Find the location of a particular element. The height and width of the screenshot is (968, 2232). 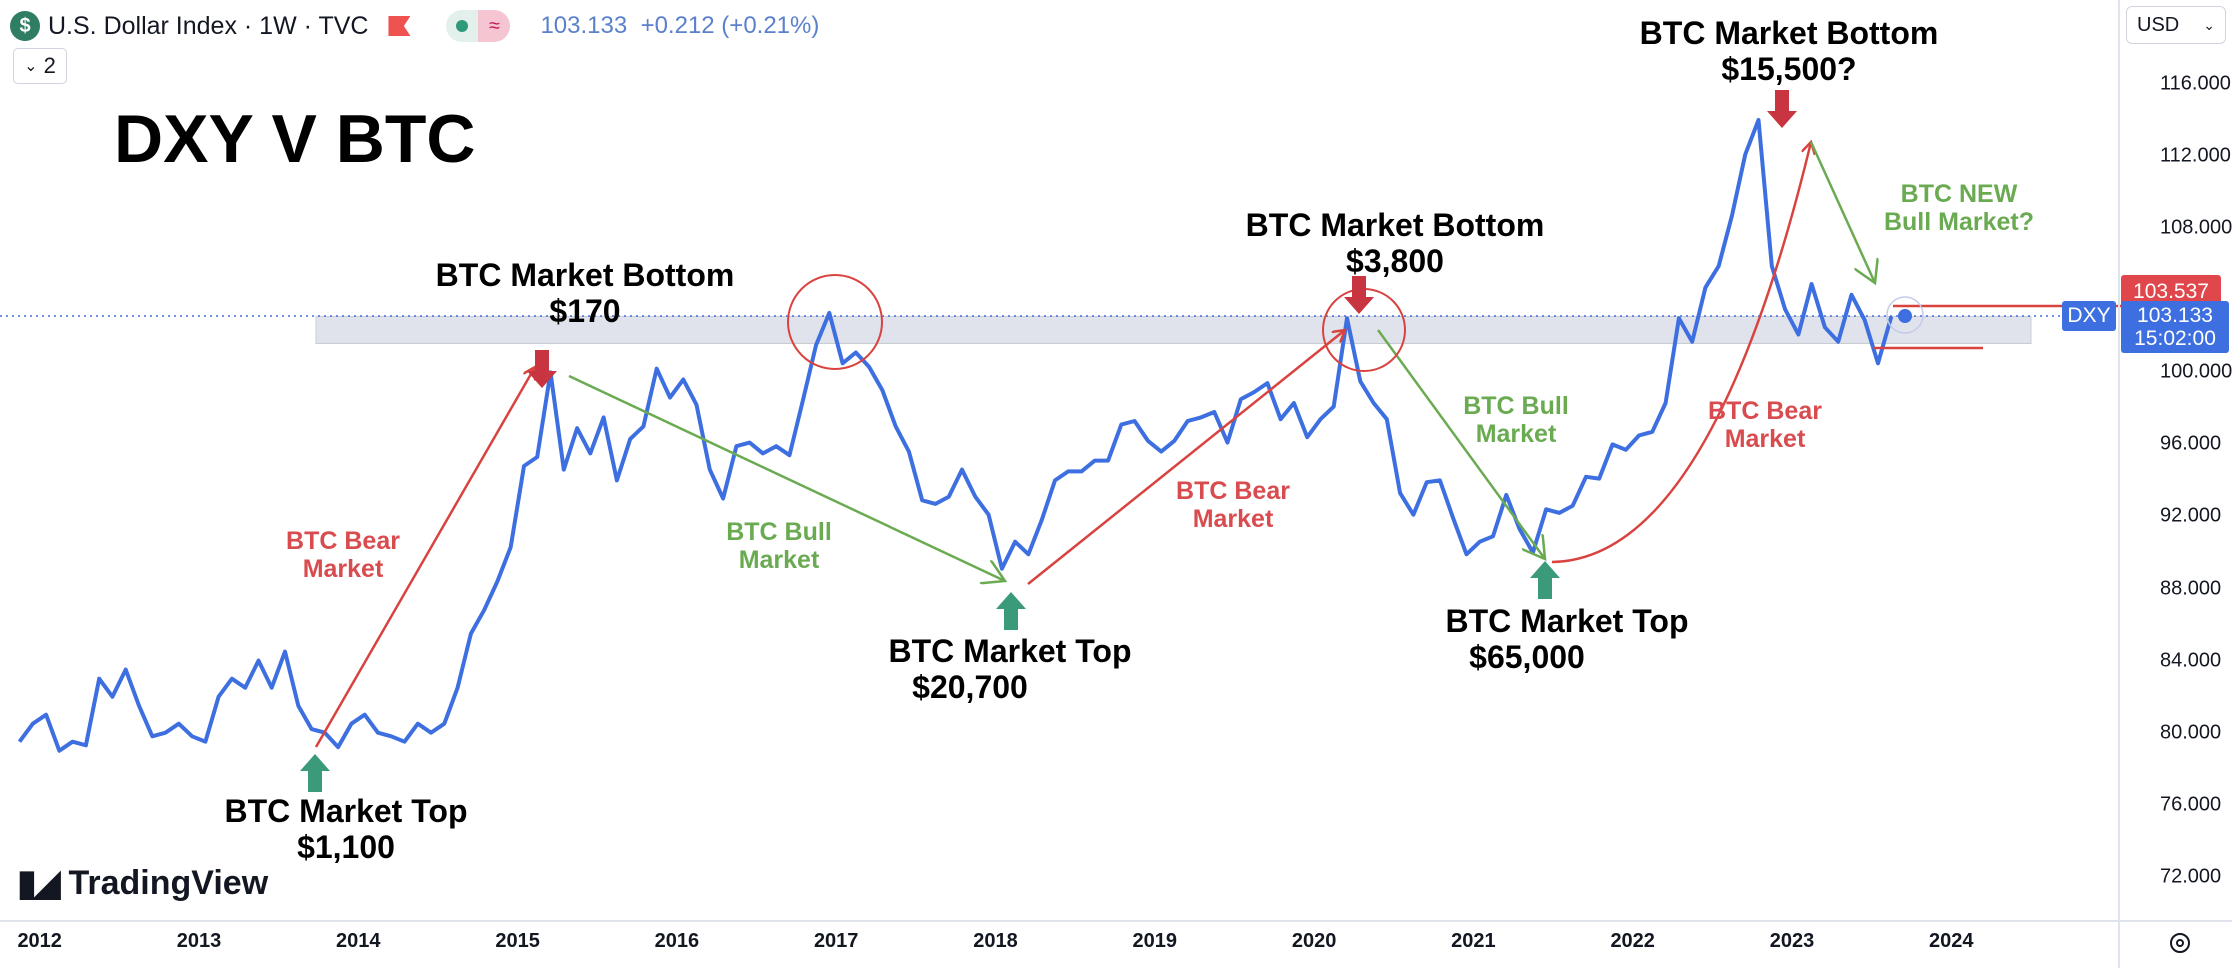

annotation-line: Bull Market? is located at coordinates (1959, 222).